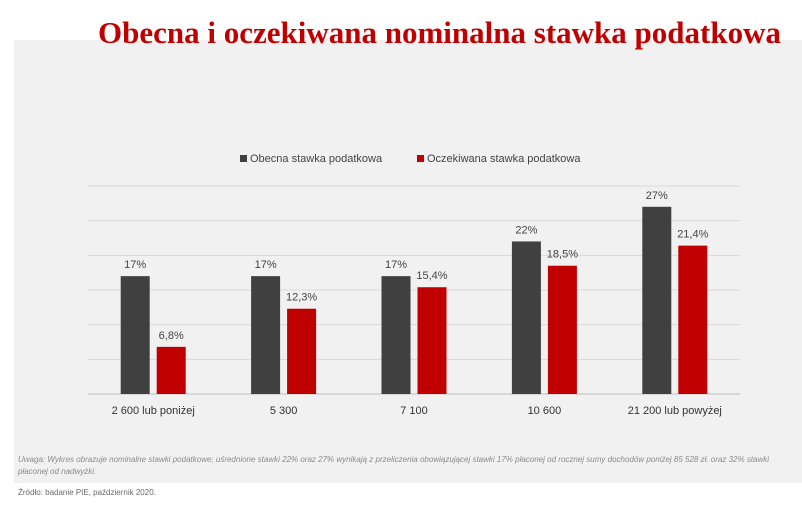 The height and width of the screenshot is (505, 802). I want to click on chart-source: Źródło: badanie PIE, październik 2020., so click(87, 492).